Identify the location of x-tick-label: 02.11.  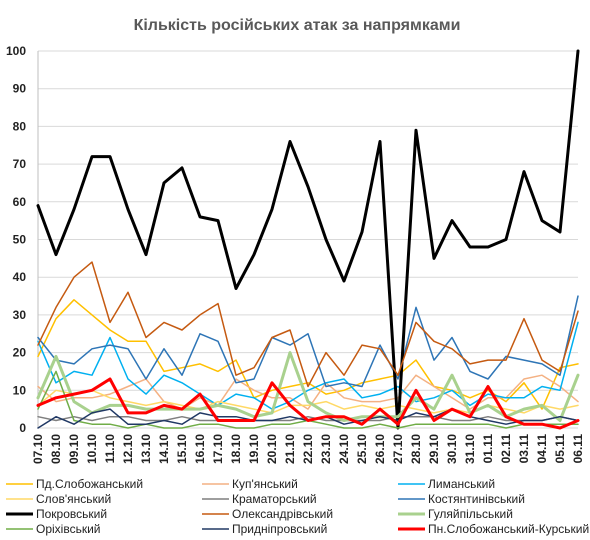
(506, 449).